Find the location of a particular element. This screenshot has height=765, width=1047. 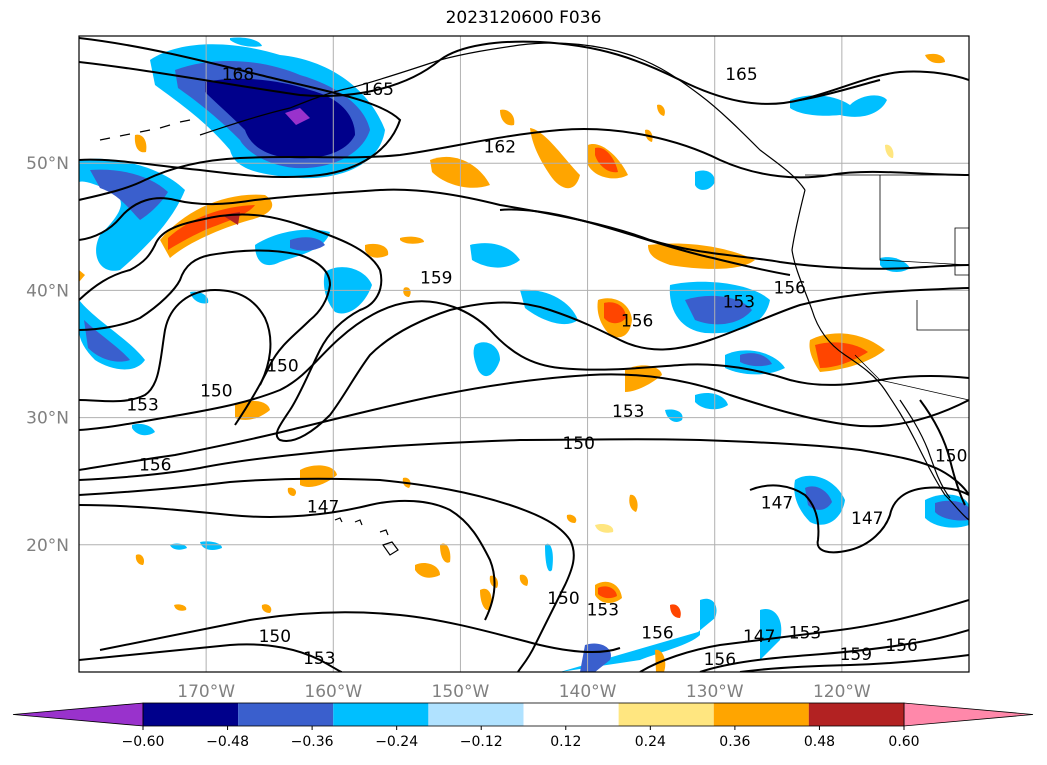

baja-coastline is located at coordinates (925, 449).